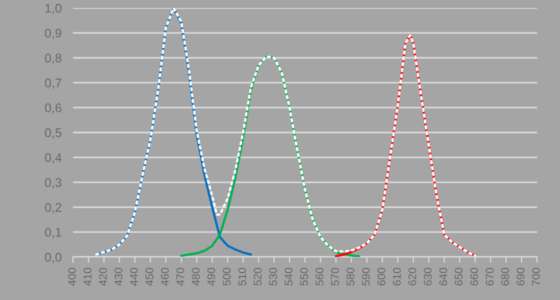  What do you see at coordinates (211, 277) in the screenshot?
I see `x-tick-label: 490` at bounding box center [211, 277].